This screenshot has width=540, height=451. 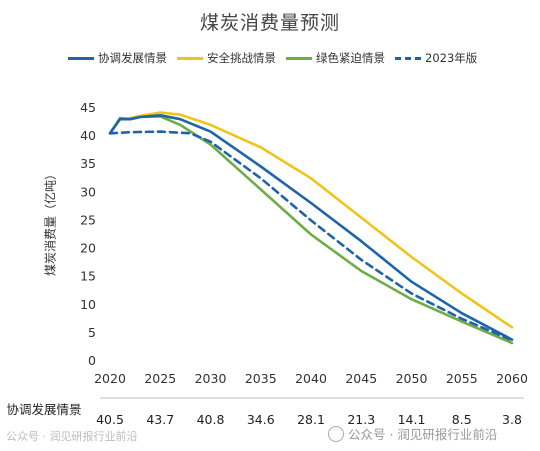 I want to click on legend-item-green: 绿色紧迫情景, so click(x=335, y=58).